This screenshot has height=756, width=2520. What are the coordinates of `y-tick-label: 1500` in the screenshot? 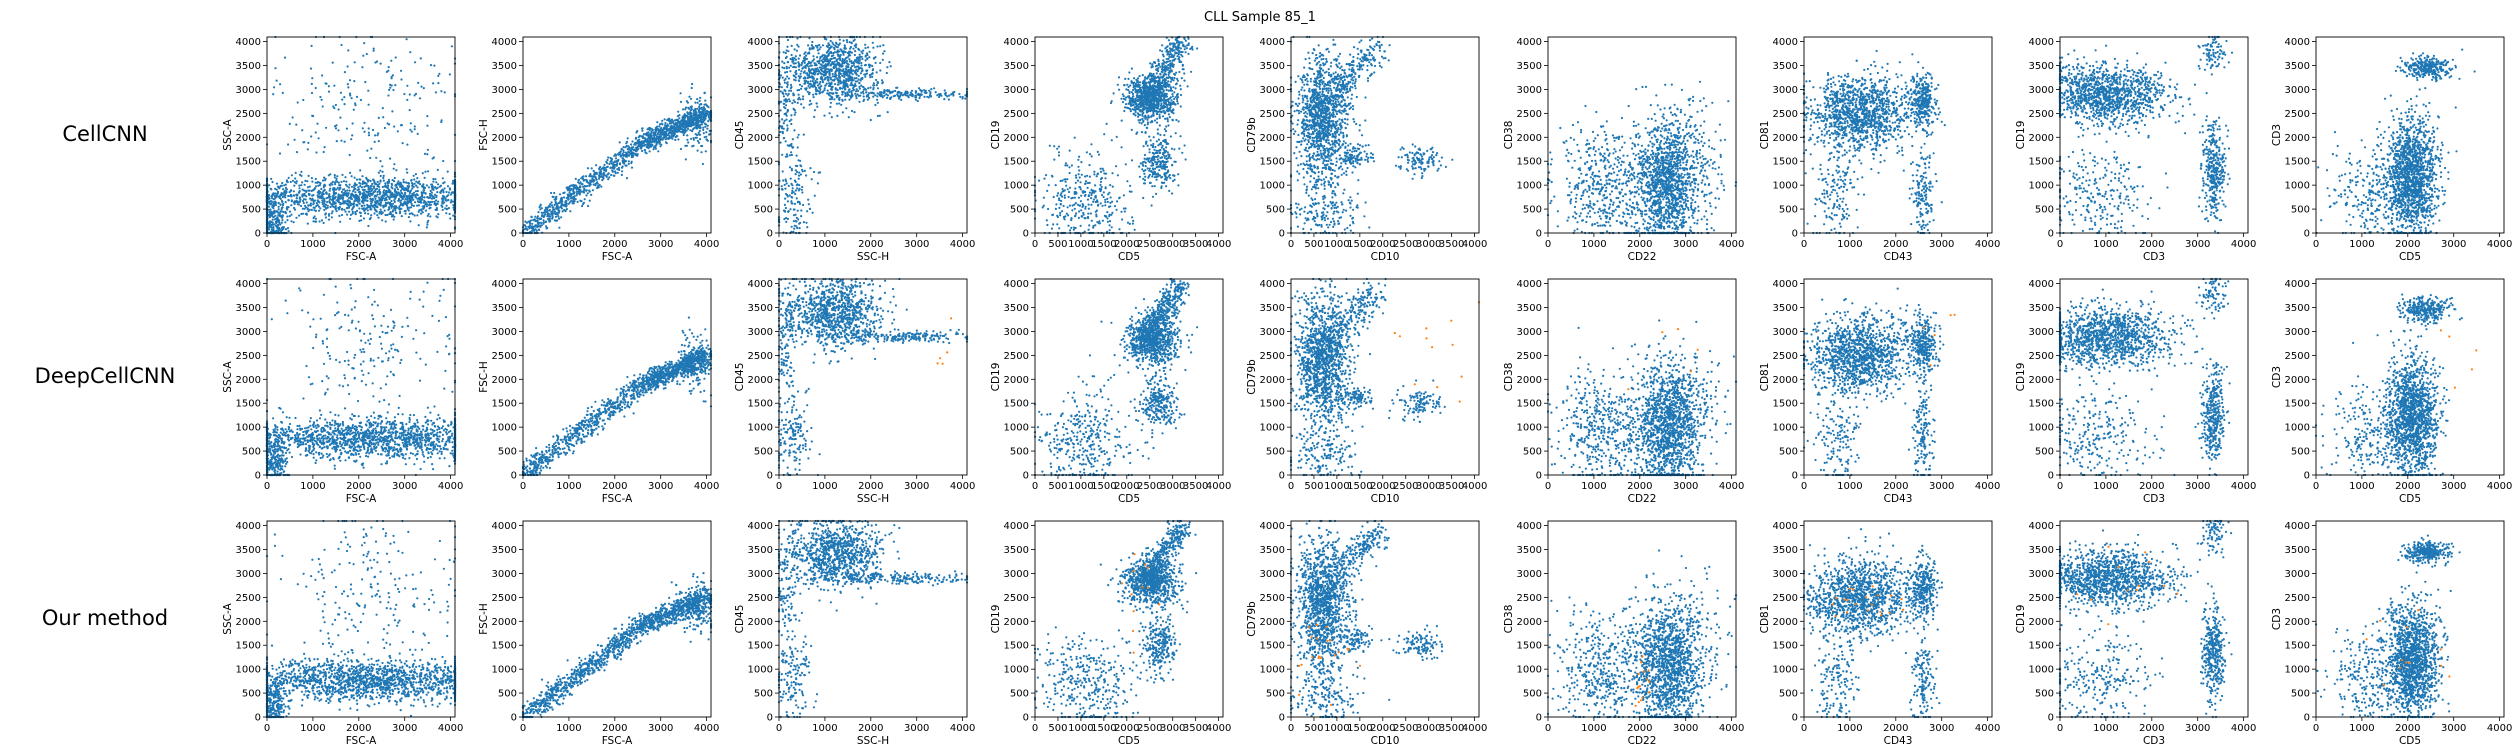 It's located at (504, 162).